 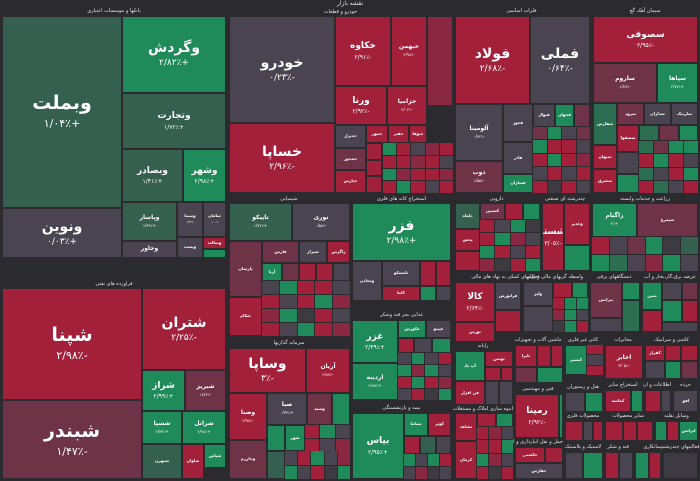 I want to click on tile-shahr2: شهر, so click(x=295, y=438).